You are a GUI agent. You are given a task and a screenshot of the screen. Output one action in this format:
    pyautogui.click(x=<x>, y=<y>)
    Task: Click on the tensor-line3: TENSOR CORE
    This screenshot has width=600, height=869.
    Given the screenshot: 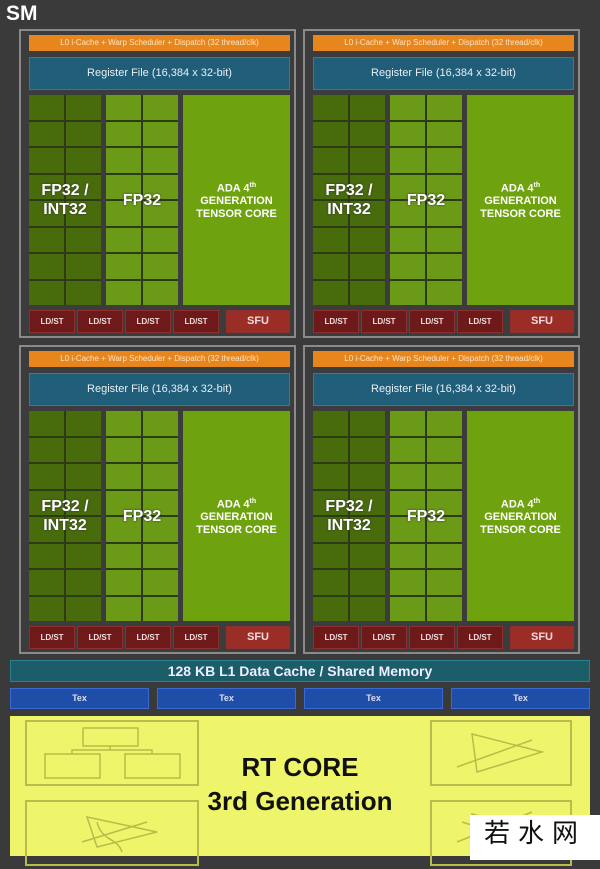 What is the action you would take?
    pyautogui.click(x=520, y=214)
    